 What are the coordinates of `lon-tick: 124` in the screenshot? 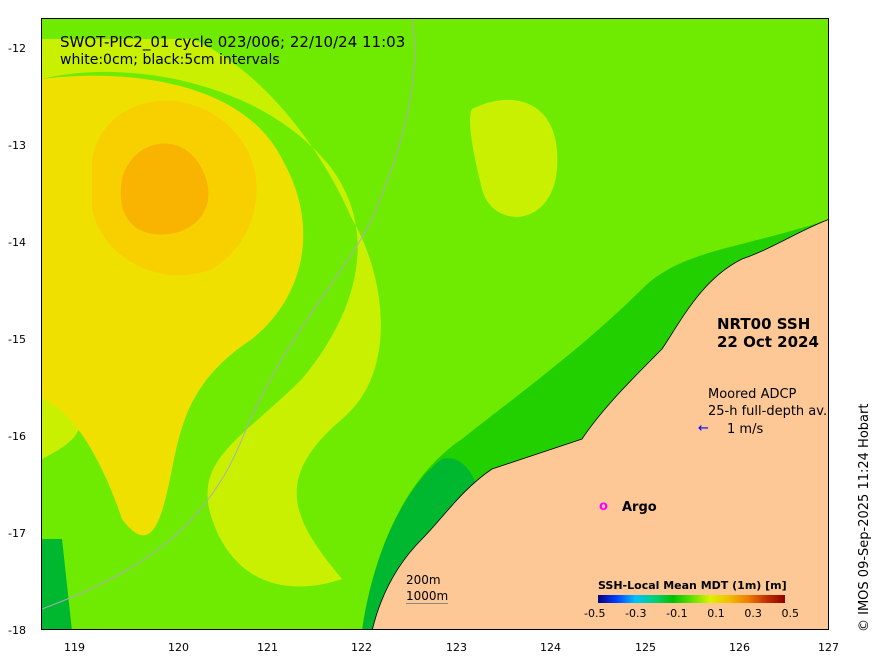 It's located at (550, 647).